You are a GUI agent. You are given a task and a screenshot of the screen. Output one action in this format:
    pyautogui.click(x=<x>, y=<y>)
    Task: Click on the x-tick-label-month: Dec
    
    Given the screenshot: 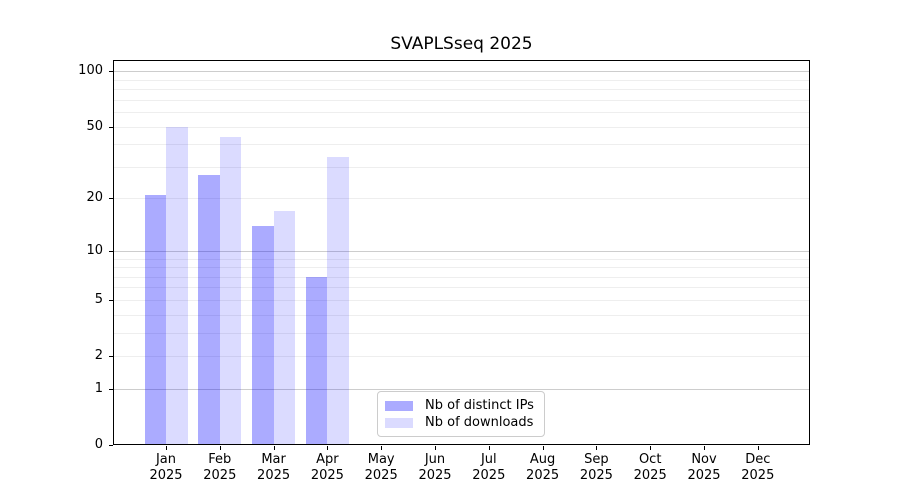 What is the action you would take?
    pyautogui.click(x=758, y=459)
    